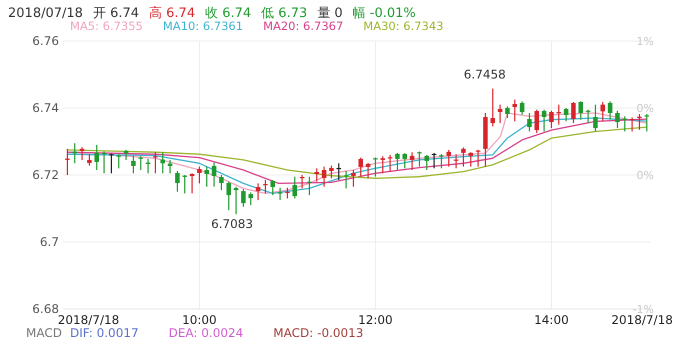 The height and width of the screenshot is (344, 680). What do you see at coordinates (106, 26) in the screenshot?
I see `legend: MA5: 6.7355` at bounding box center [106, 26].